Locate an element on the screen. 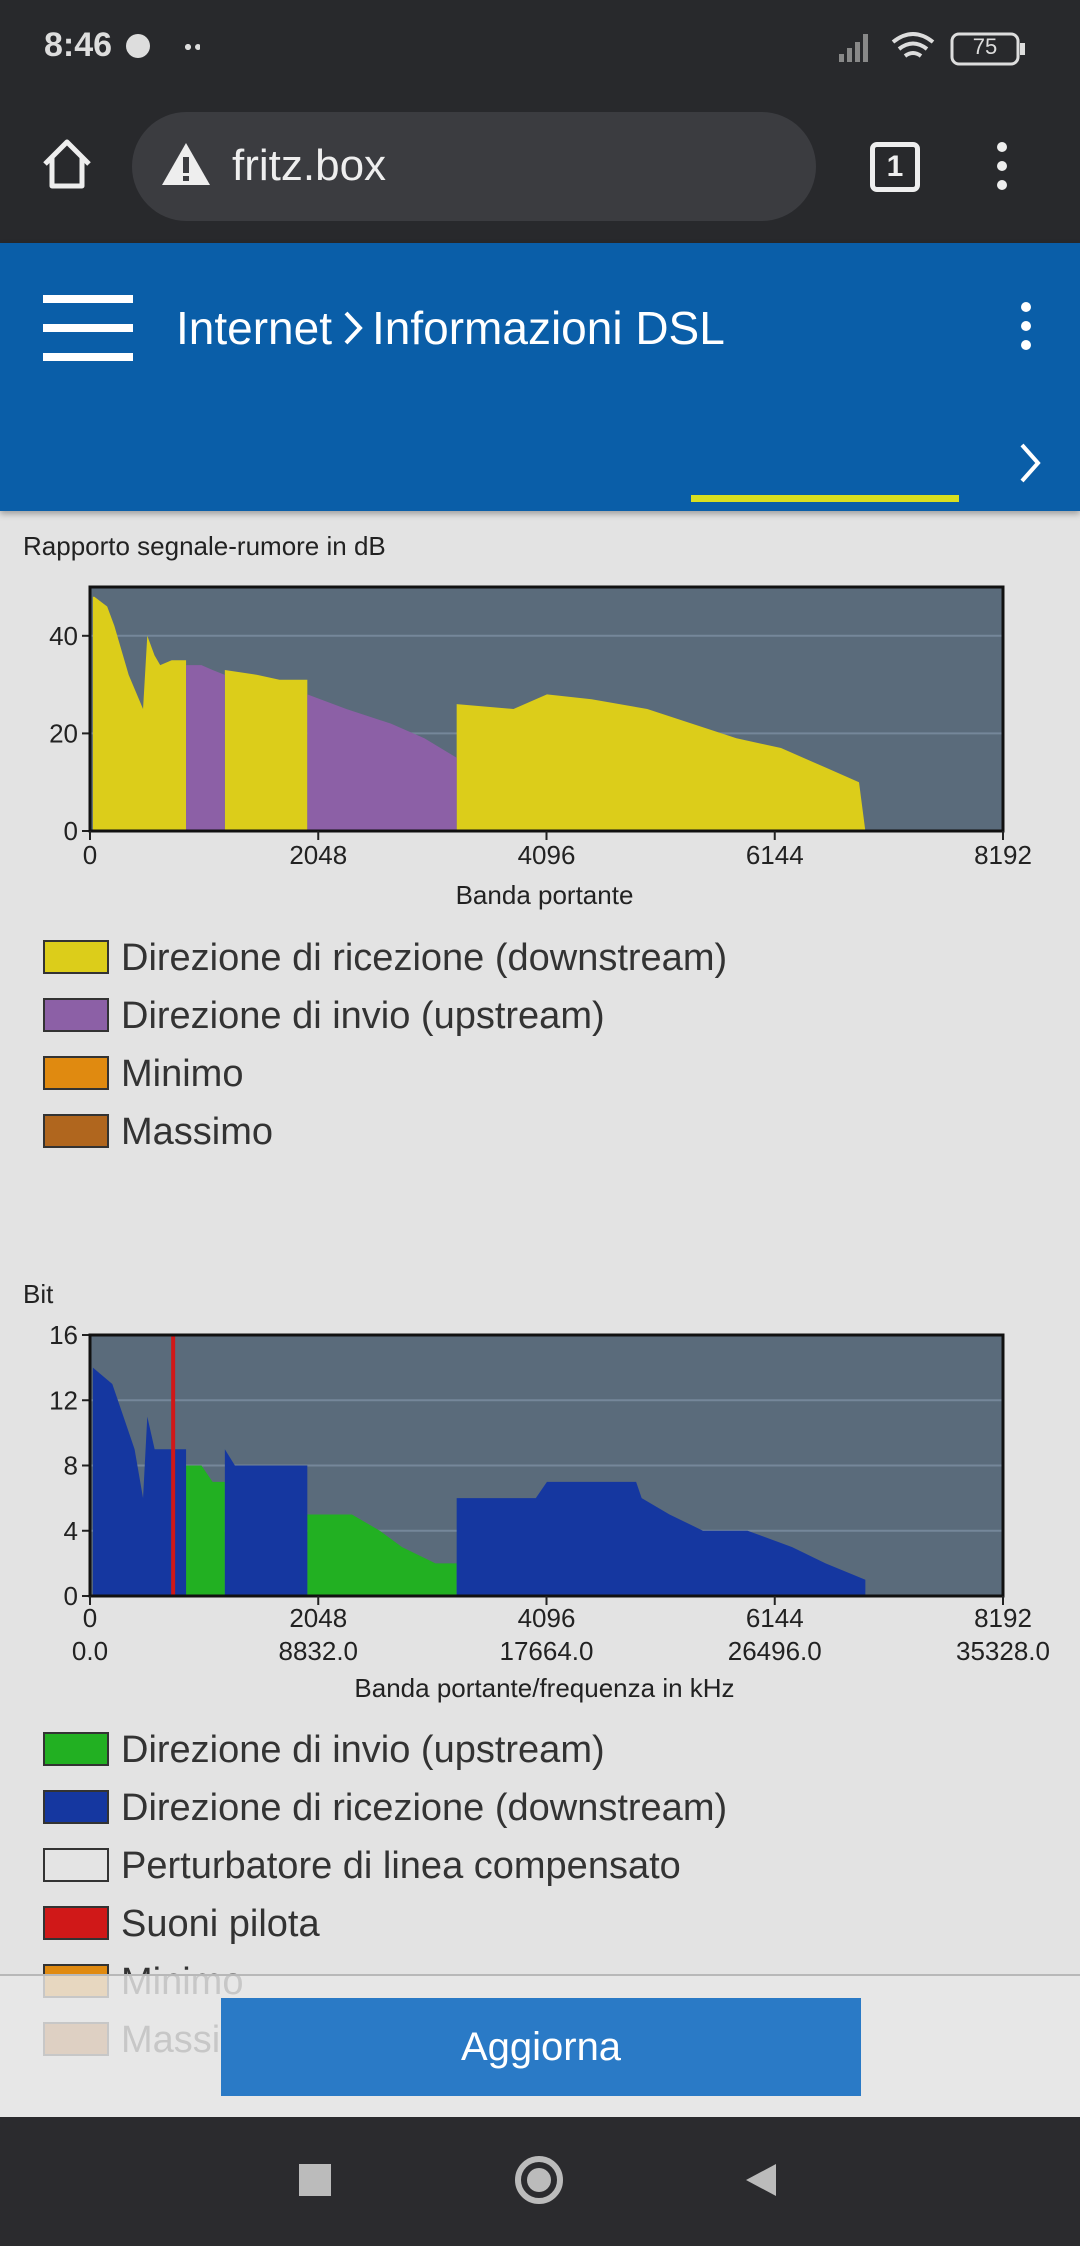  time: 8:46 is located at coordinates (78, 45).